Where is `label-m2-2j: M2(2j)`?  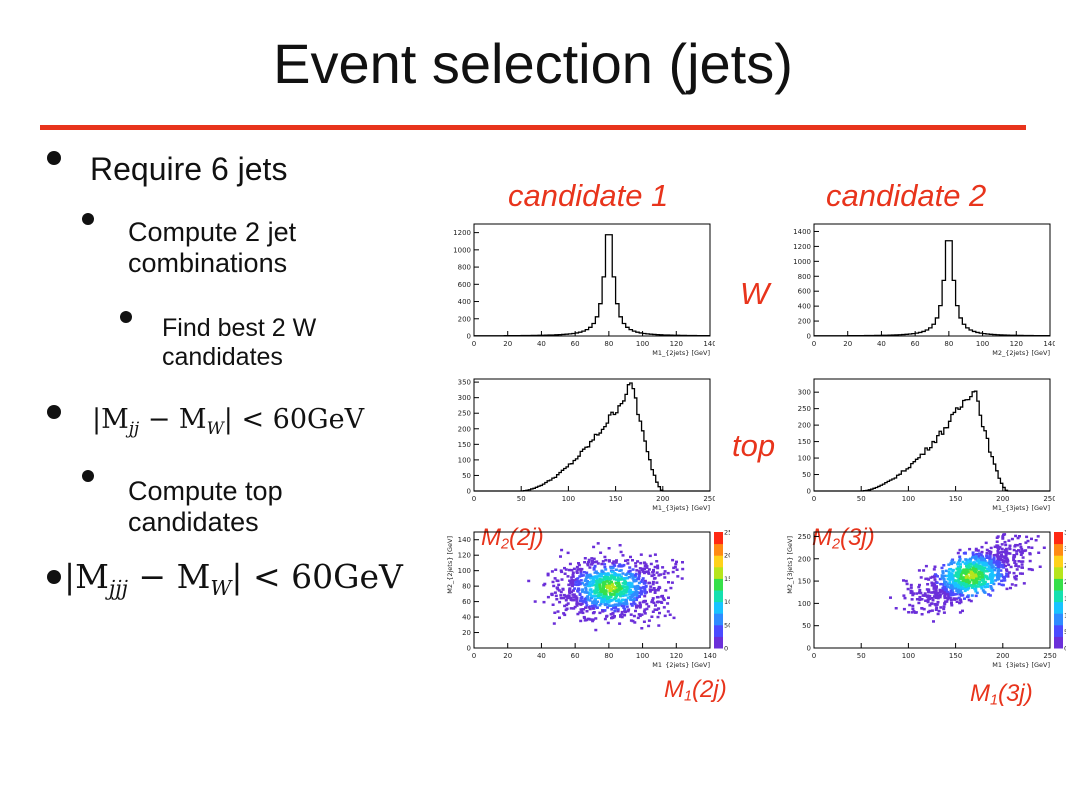
label-m2-2j: M2(2j) is located at coordinates (512, 538).